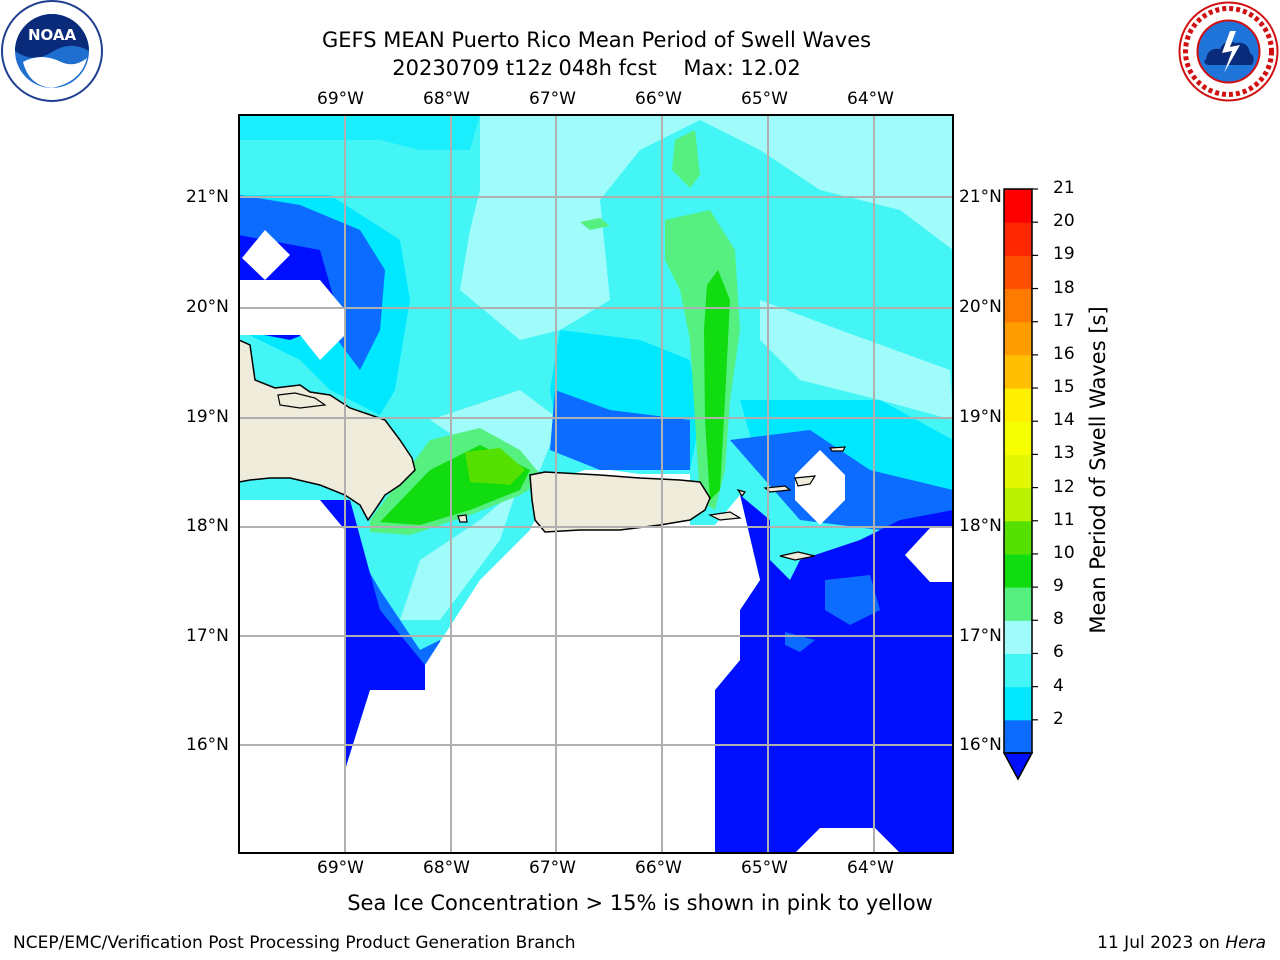 Image resolution: width=1280 pixels, height=960 pixels. What do you see at coordinates (1064, 320) in the screenshot?
I see `colorbar-tick-label: 17` at bounding box center [1064, 320].